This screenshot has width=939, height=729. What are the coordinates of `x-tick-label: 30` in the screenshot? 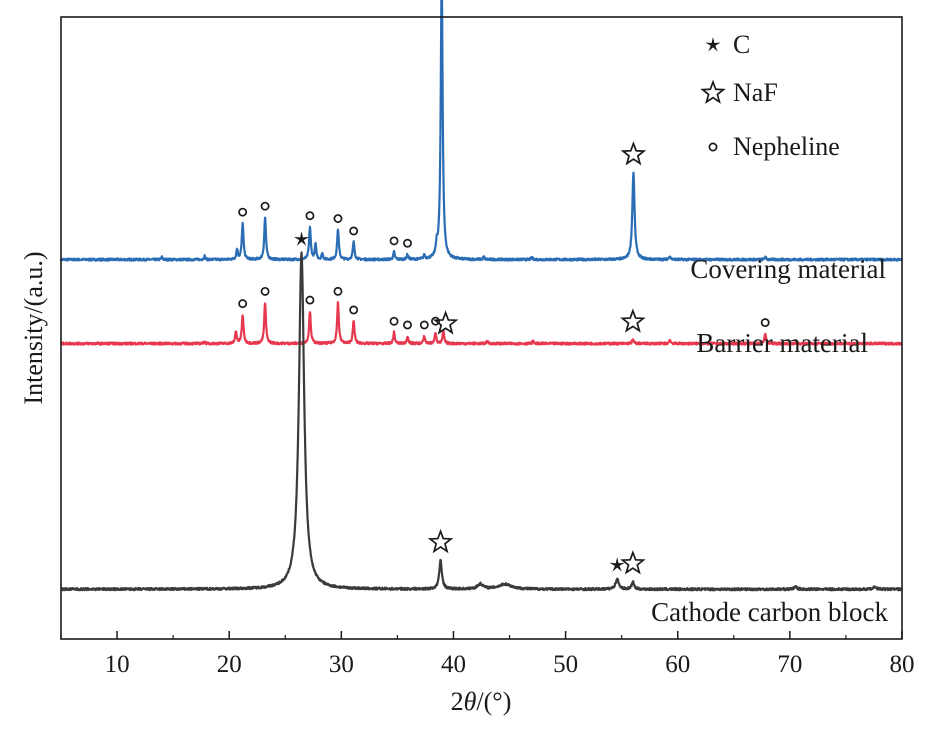 It's located at (341, 664).